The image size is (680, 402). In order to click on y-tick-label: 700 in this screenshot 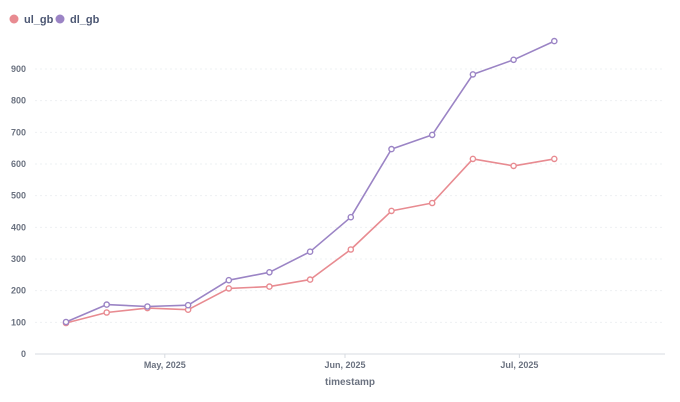, I will do `click(18, 132)`.